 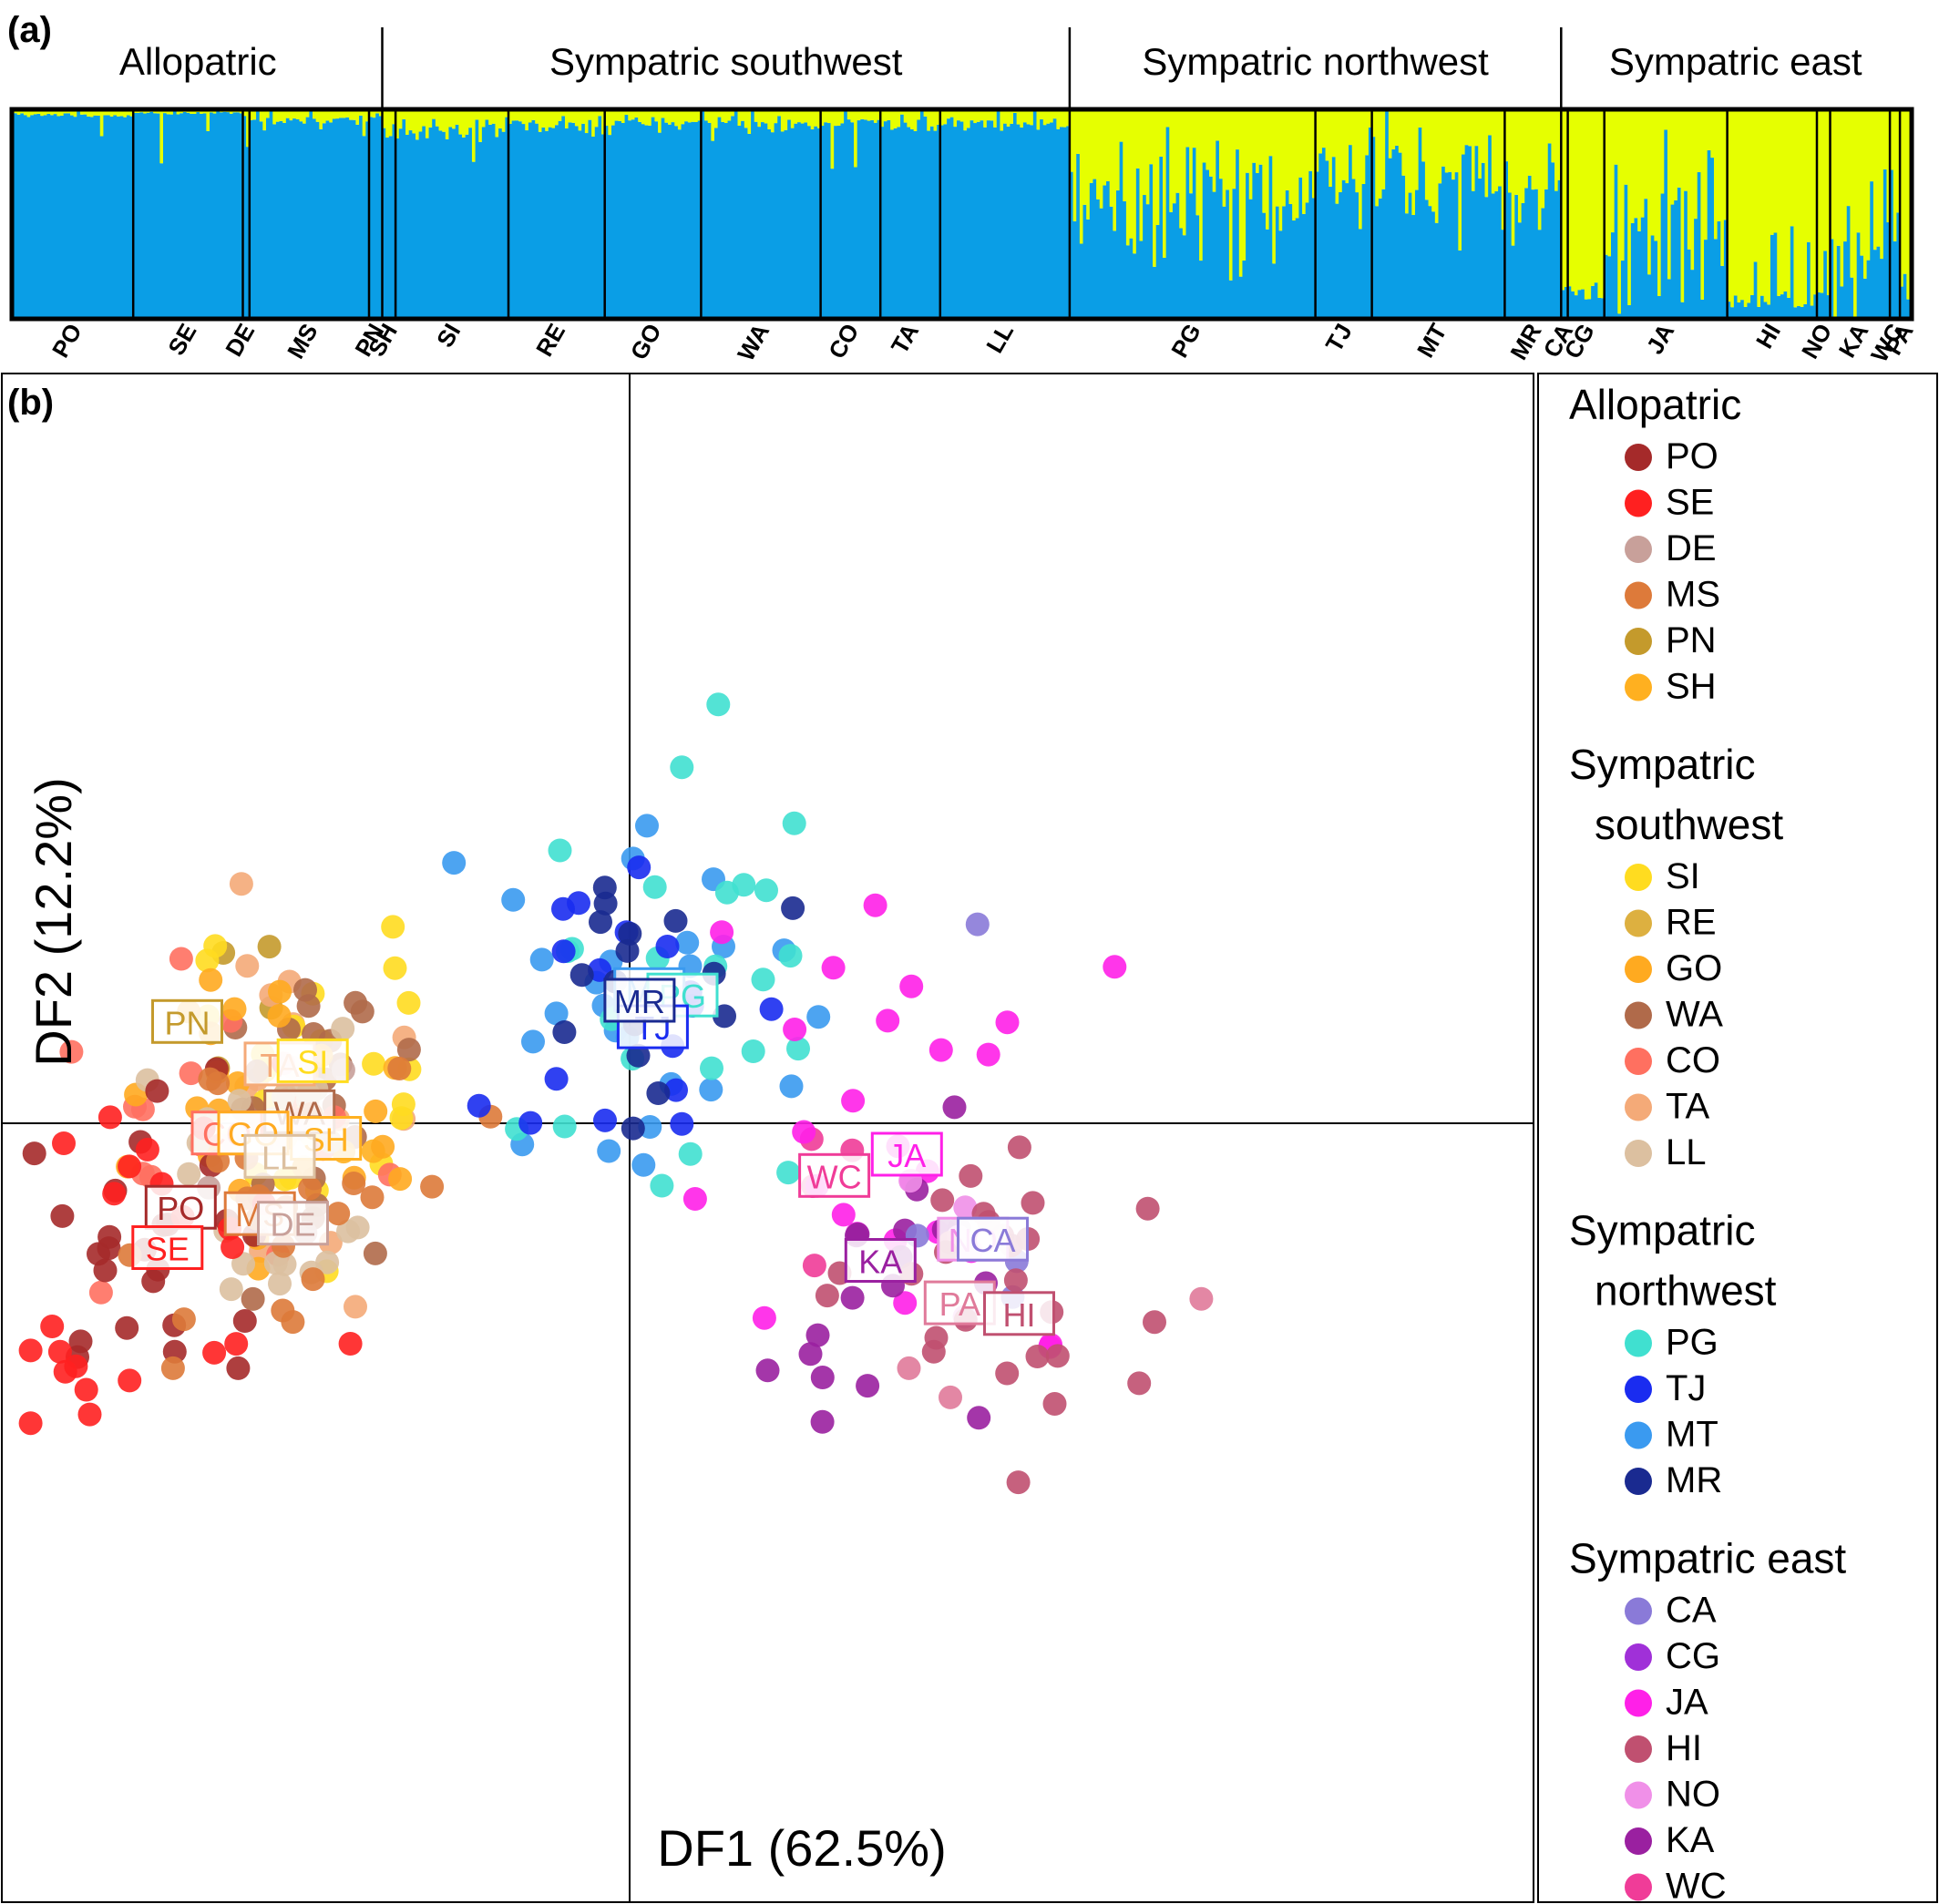 I want to click on pop-label-JA: JA, so click(x=1661, y=339).